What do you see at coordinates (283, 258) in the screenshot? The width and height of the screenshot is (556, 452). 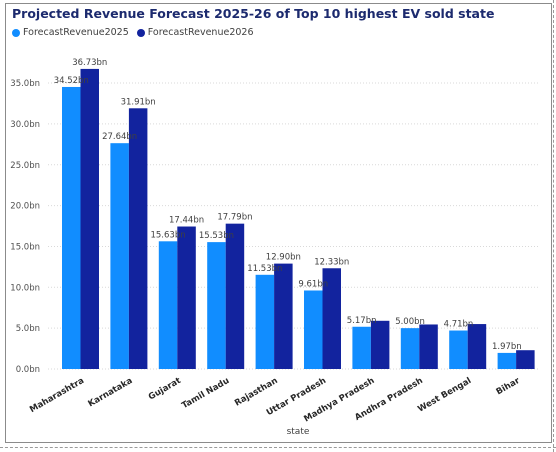 I see `data-label: 12.90bn` at bounding box center [283, 258].